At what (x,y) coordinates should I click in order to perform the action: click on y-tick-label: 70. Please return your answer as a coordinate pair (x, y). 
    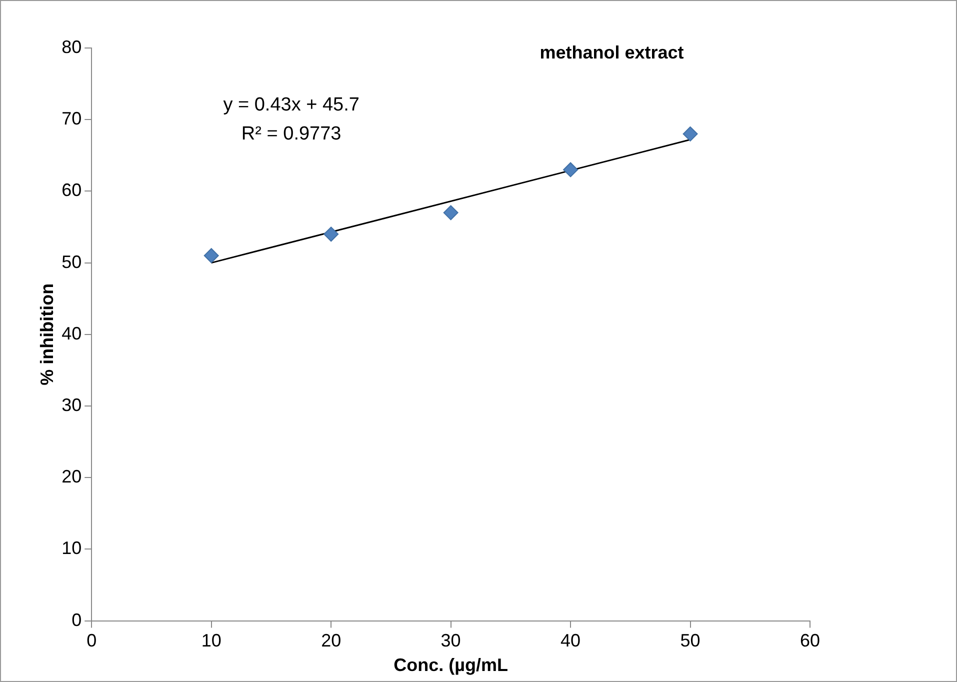
    Looking at the image, I should click on (72, 118).